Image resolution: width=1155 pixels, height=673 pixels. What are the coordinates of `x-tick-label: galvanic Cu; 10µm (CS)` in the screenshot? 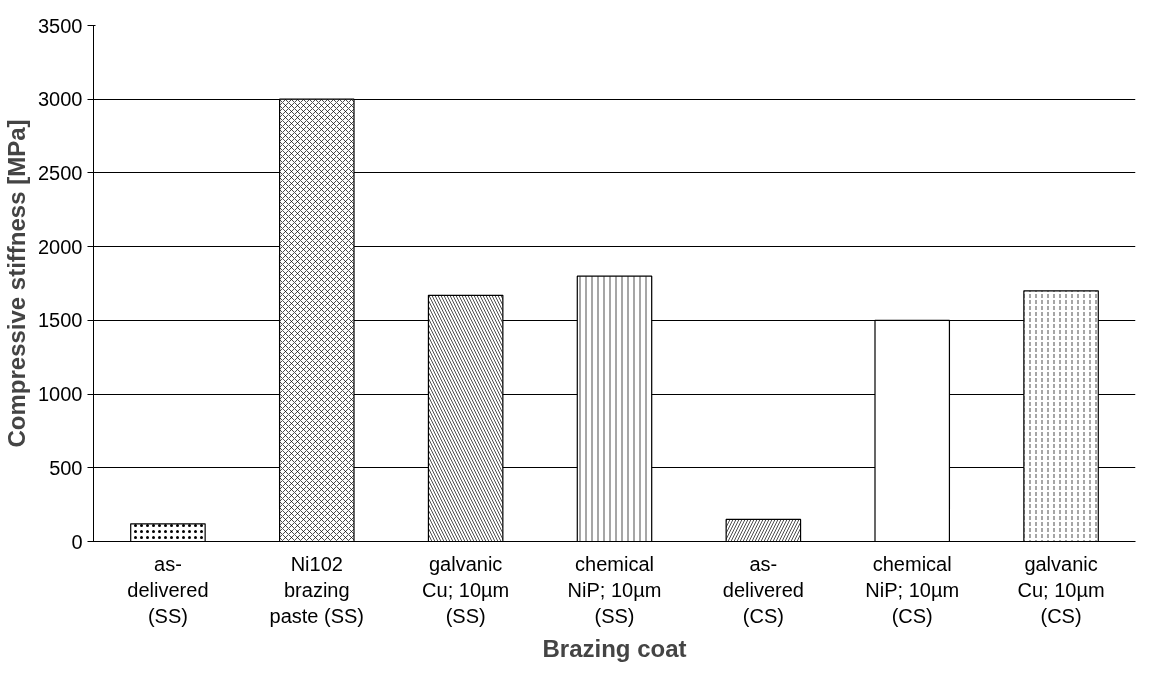 It's located at (1061, 590).